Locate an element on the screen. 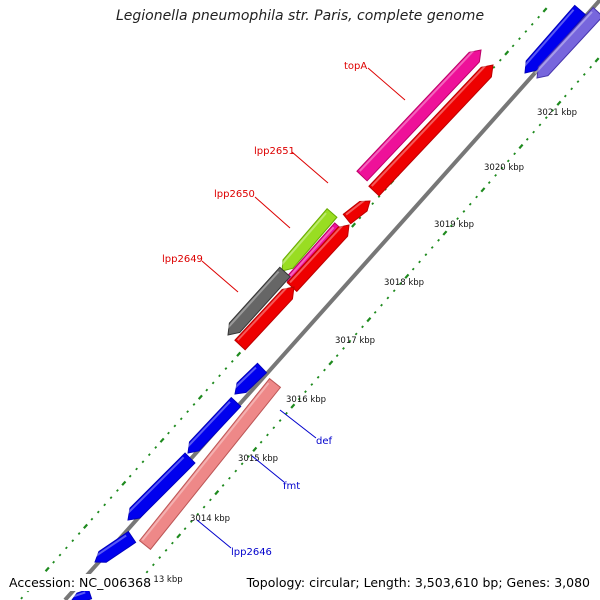 Image resolution: width=600 pixels, height=600 pixels. gene-label: lpp2650 is located at coordinates (234, 194).